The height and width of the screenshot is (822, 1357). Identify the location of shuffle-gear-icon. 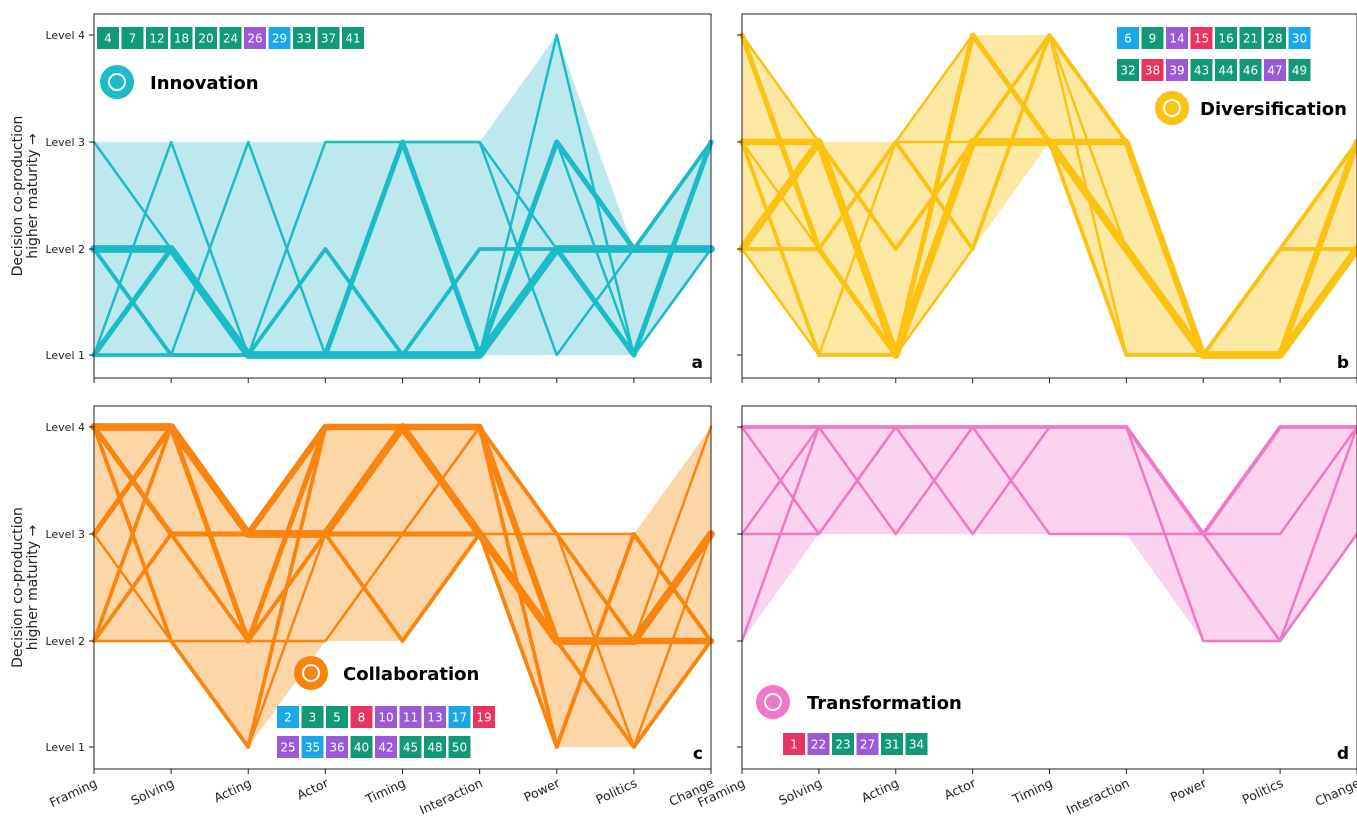
(773, 702).